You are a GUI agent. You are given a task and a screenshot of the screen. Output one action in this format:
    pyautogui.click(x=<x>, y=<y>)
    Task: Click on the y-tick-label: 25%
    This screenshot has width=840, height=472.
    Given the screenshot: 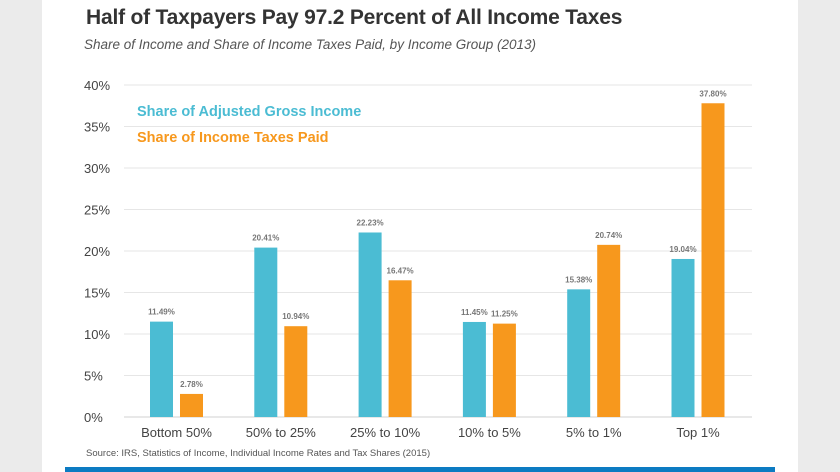 What is the action you would take?
    pyautogui.click(x=97, y=210)
    